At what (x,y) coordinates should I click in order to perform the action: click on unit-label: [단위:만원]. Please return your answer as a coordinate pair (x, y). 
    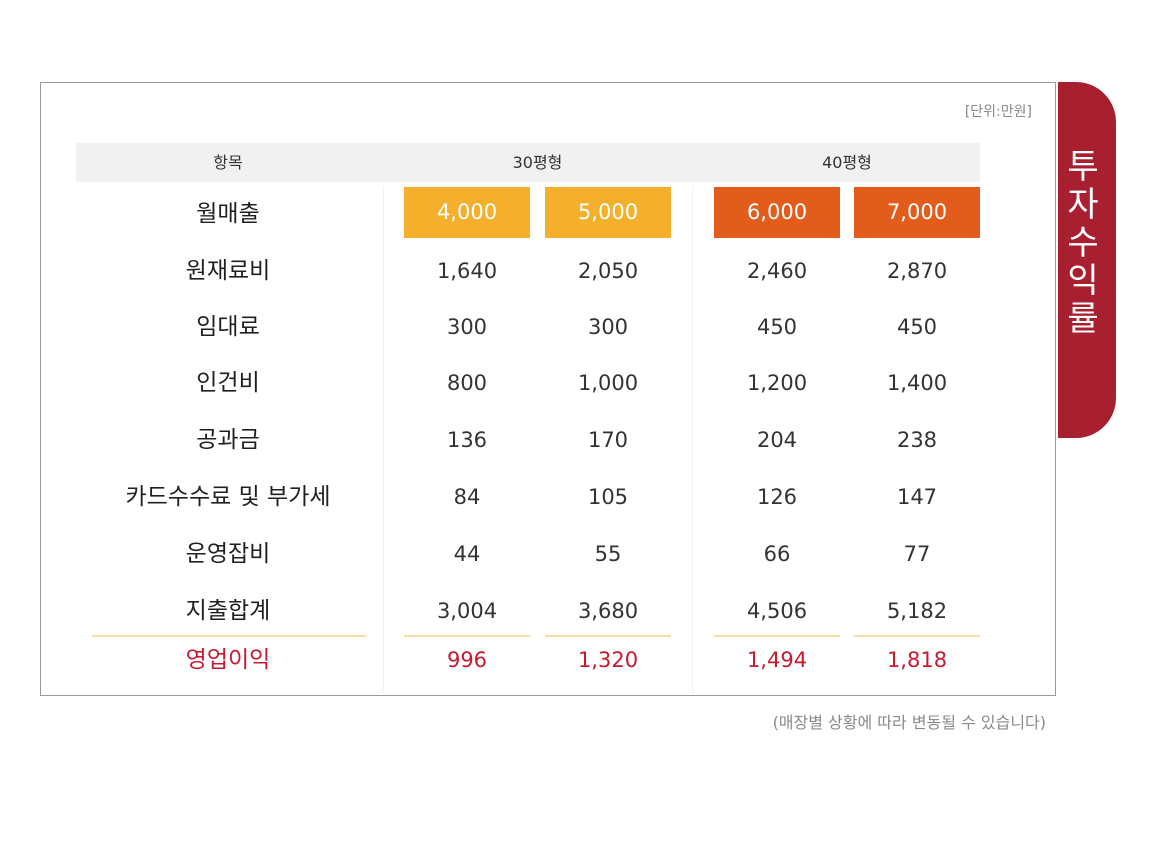
    Looking at the image, I should click on (998, 112).